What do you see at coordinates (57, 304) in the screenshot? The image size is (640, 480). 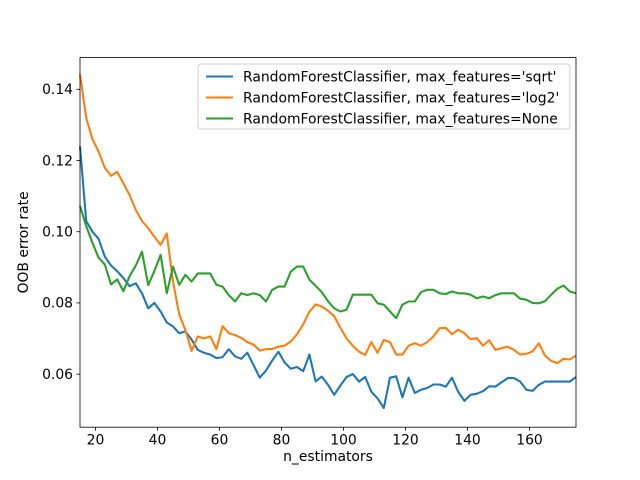 I see `y-tick-label: 0.08` at bounding box center [57, 304].